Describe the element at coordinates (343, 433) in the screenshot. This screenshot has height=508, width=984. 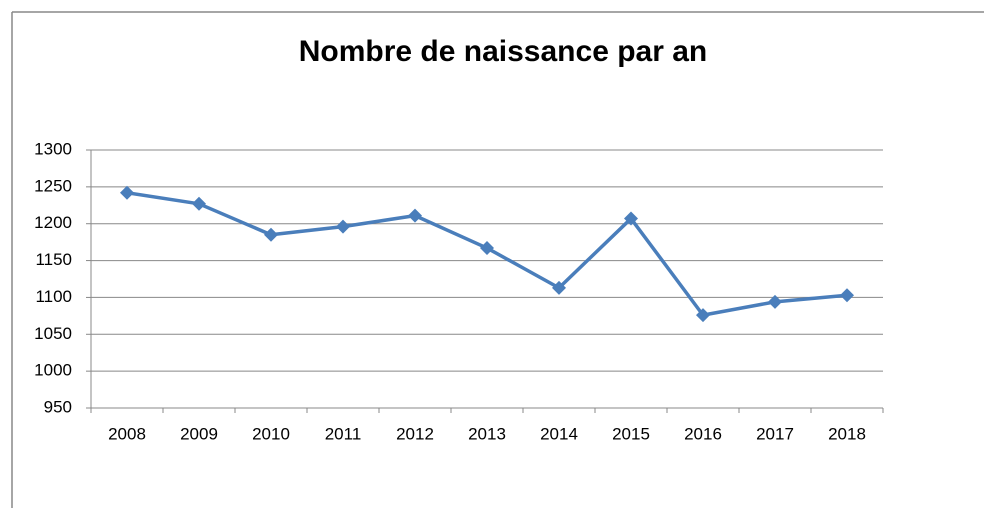
I see `x-tick-label: 2011` at that location.